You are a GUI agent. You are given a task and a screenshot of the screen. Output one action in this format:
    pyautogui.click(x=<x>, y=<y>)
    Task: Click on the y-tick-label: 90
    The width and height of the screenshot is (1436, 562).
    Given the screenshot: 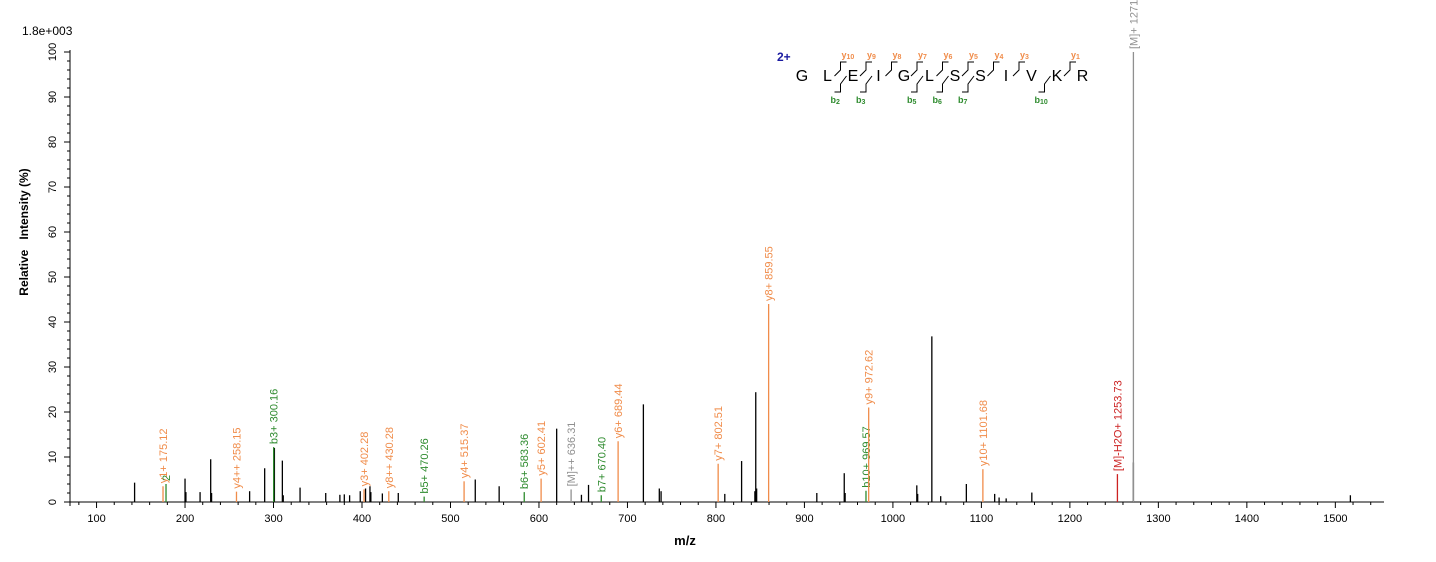 What is the action you would take?
    pyautogui.click(x=53, y=97)
    